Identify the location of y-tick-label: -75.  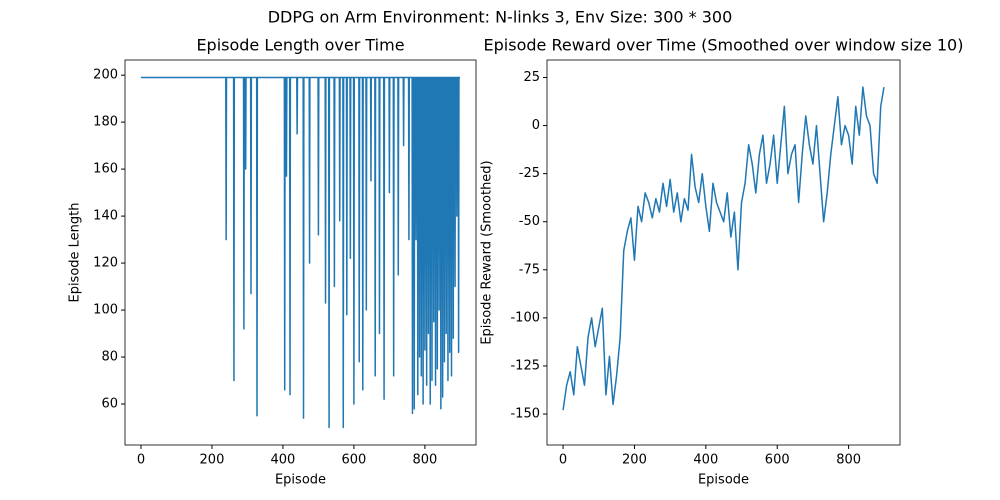
(529, 269).